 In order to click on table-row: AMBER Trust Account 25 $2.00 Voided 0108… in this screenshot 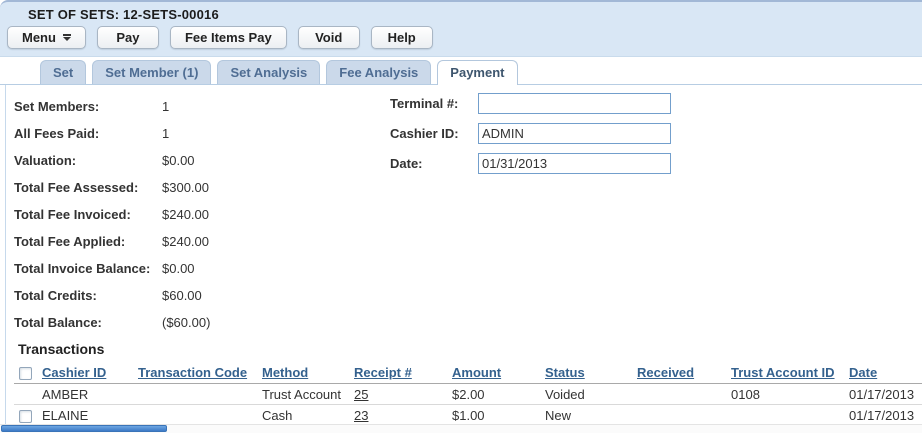, I will do `click(468, 394)`.